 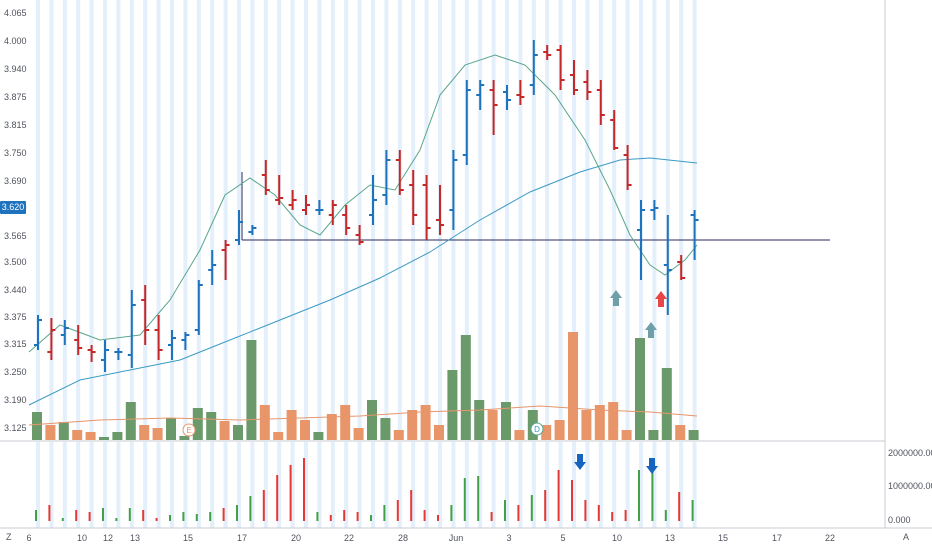 What do you see at coordinates (661, 299) in the screenshot?
I see `up-arrow-red` at bounding box center [661, 299].